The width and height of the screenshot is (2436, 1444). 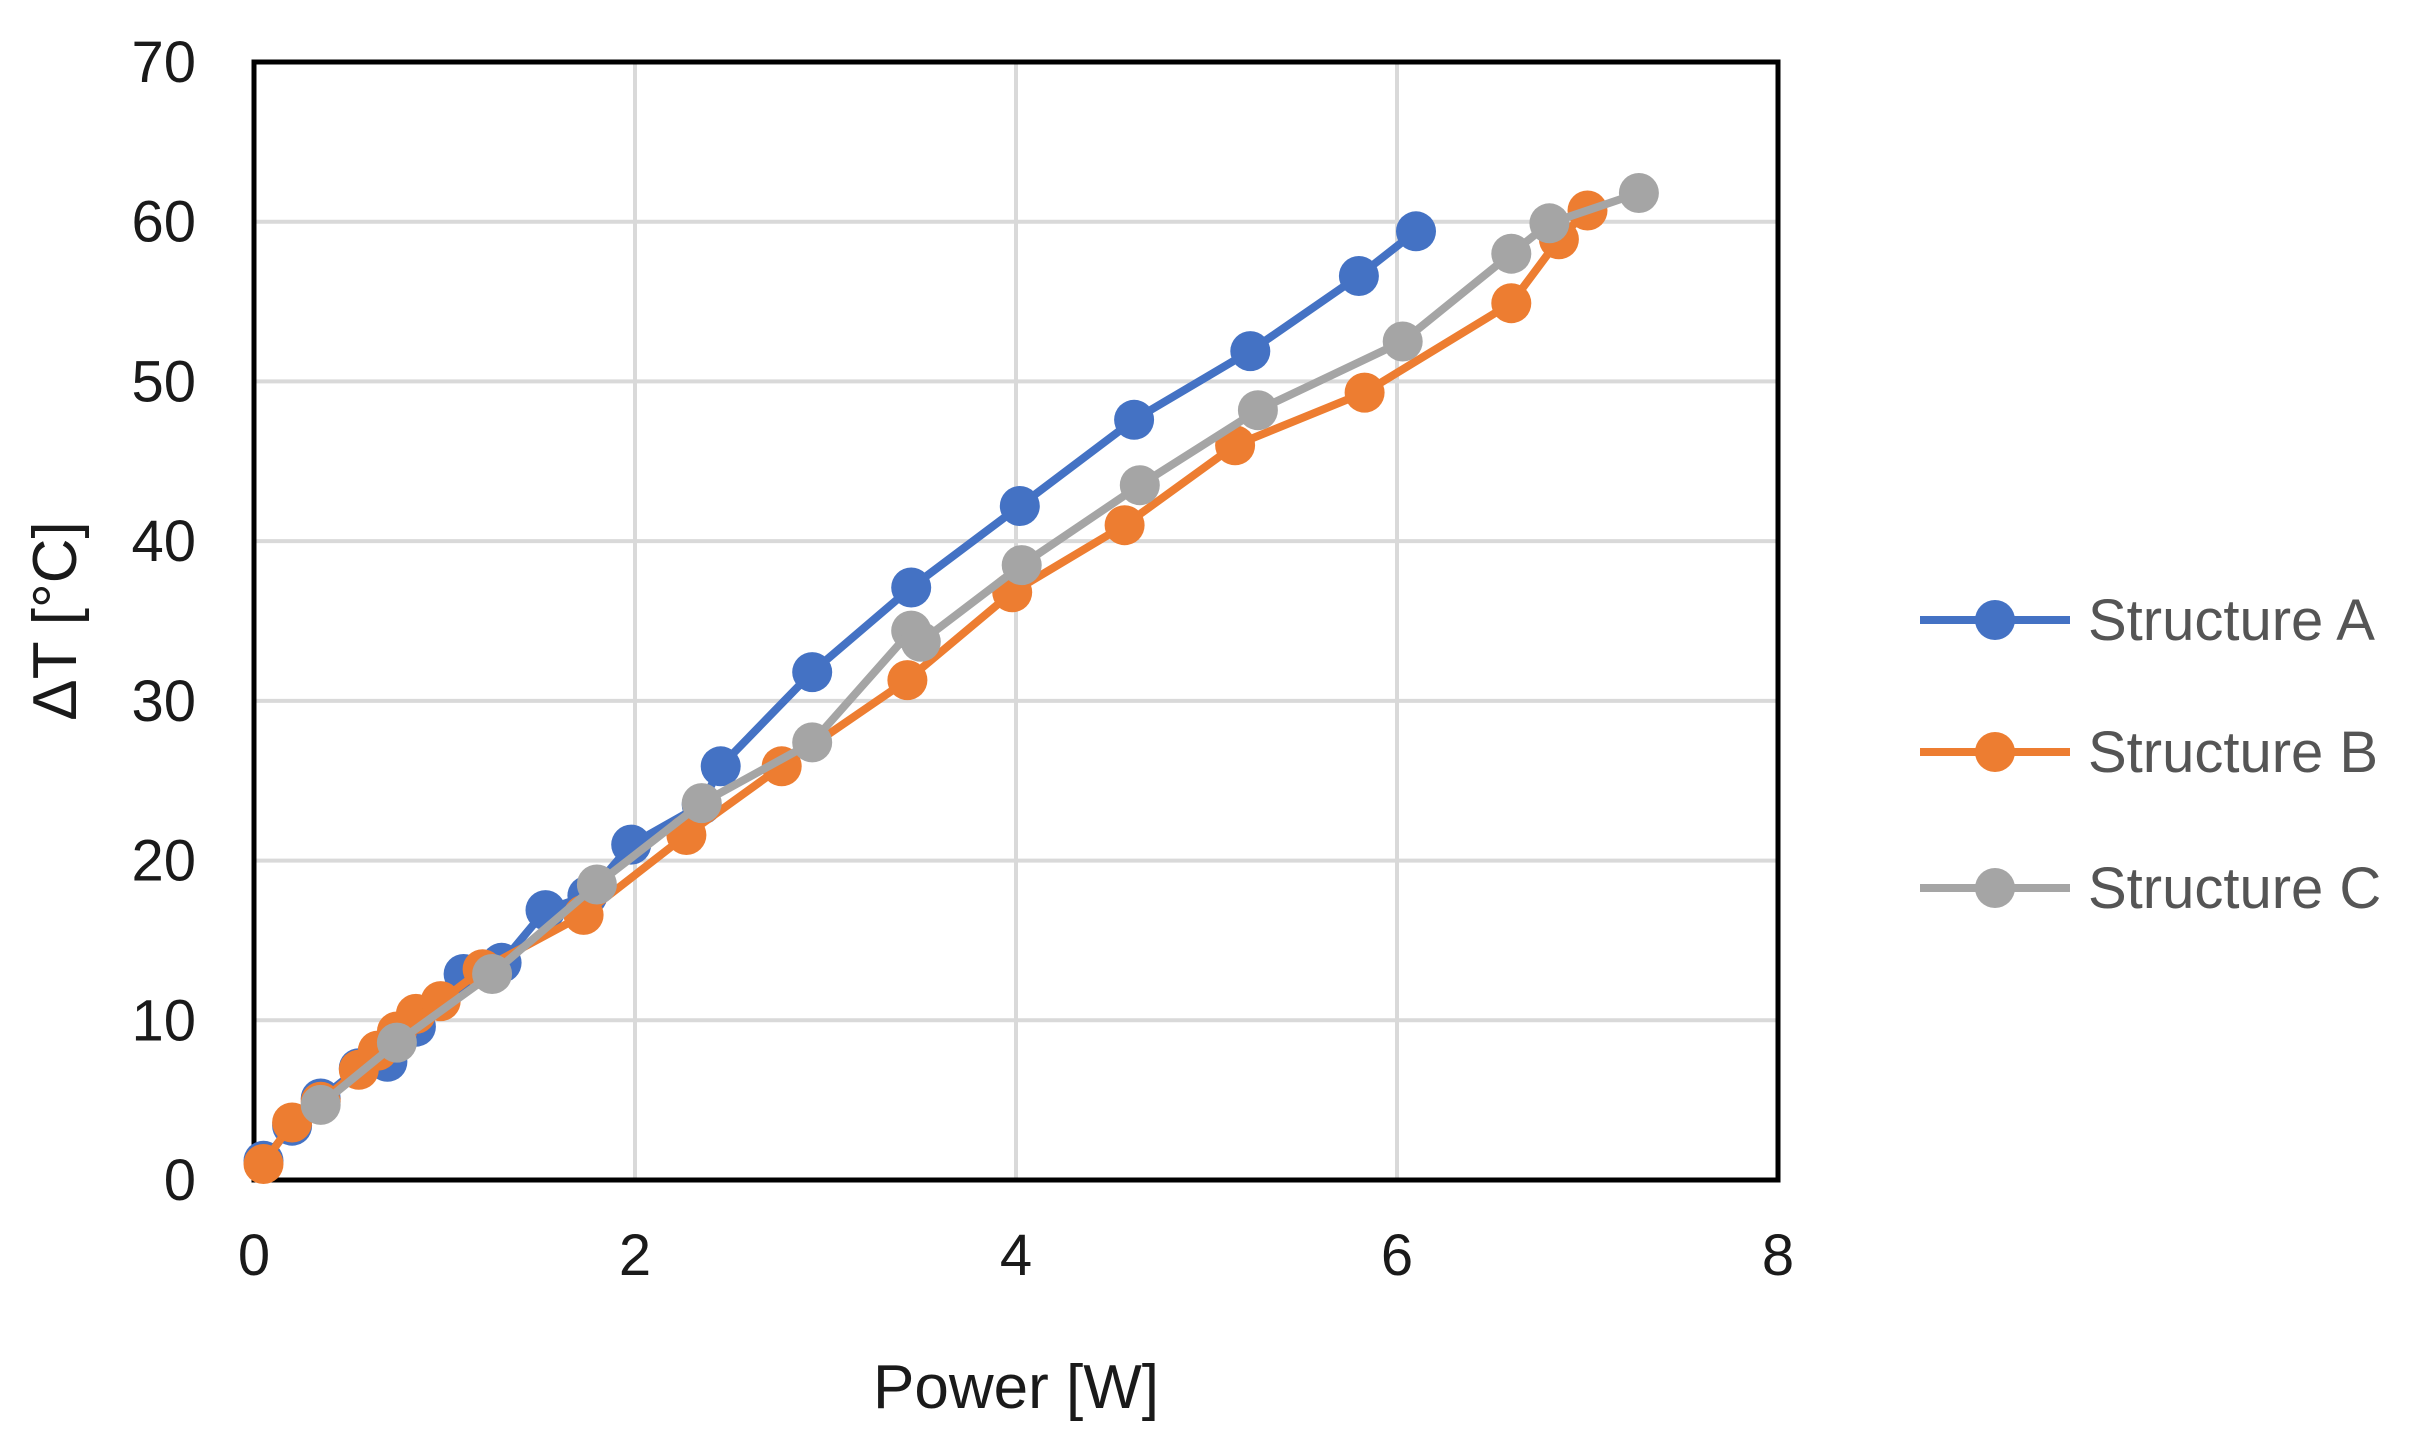 I want to click on x-tick-label: 6, so click(x=1397, y=1255).